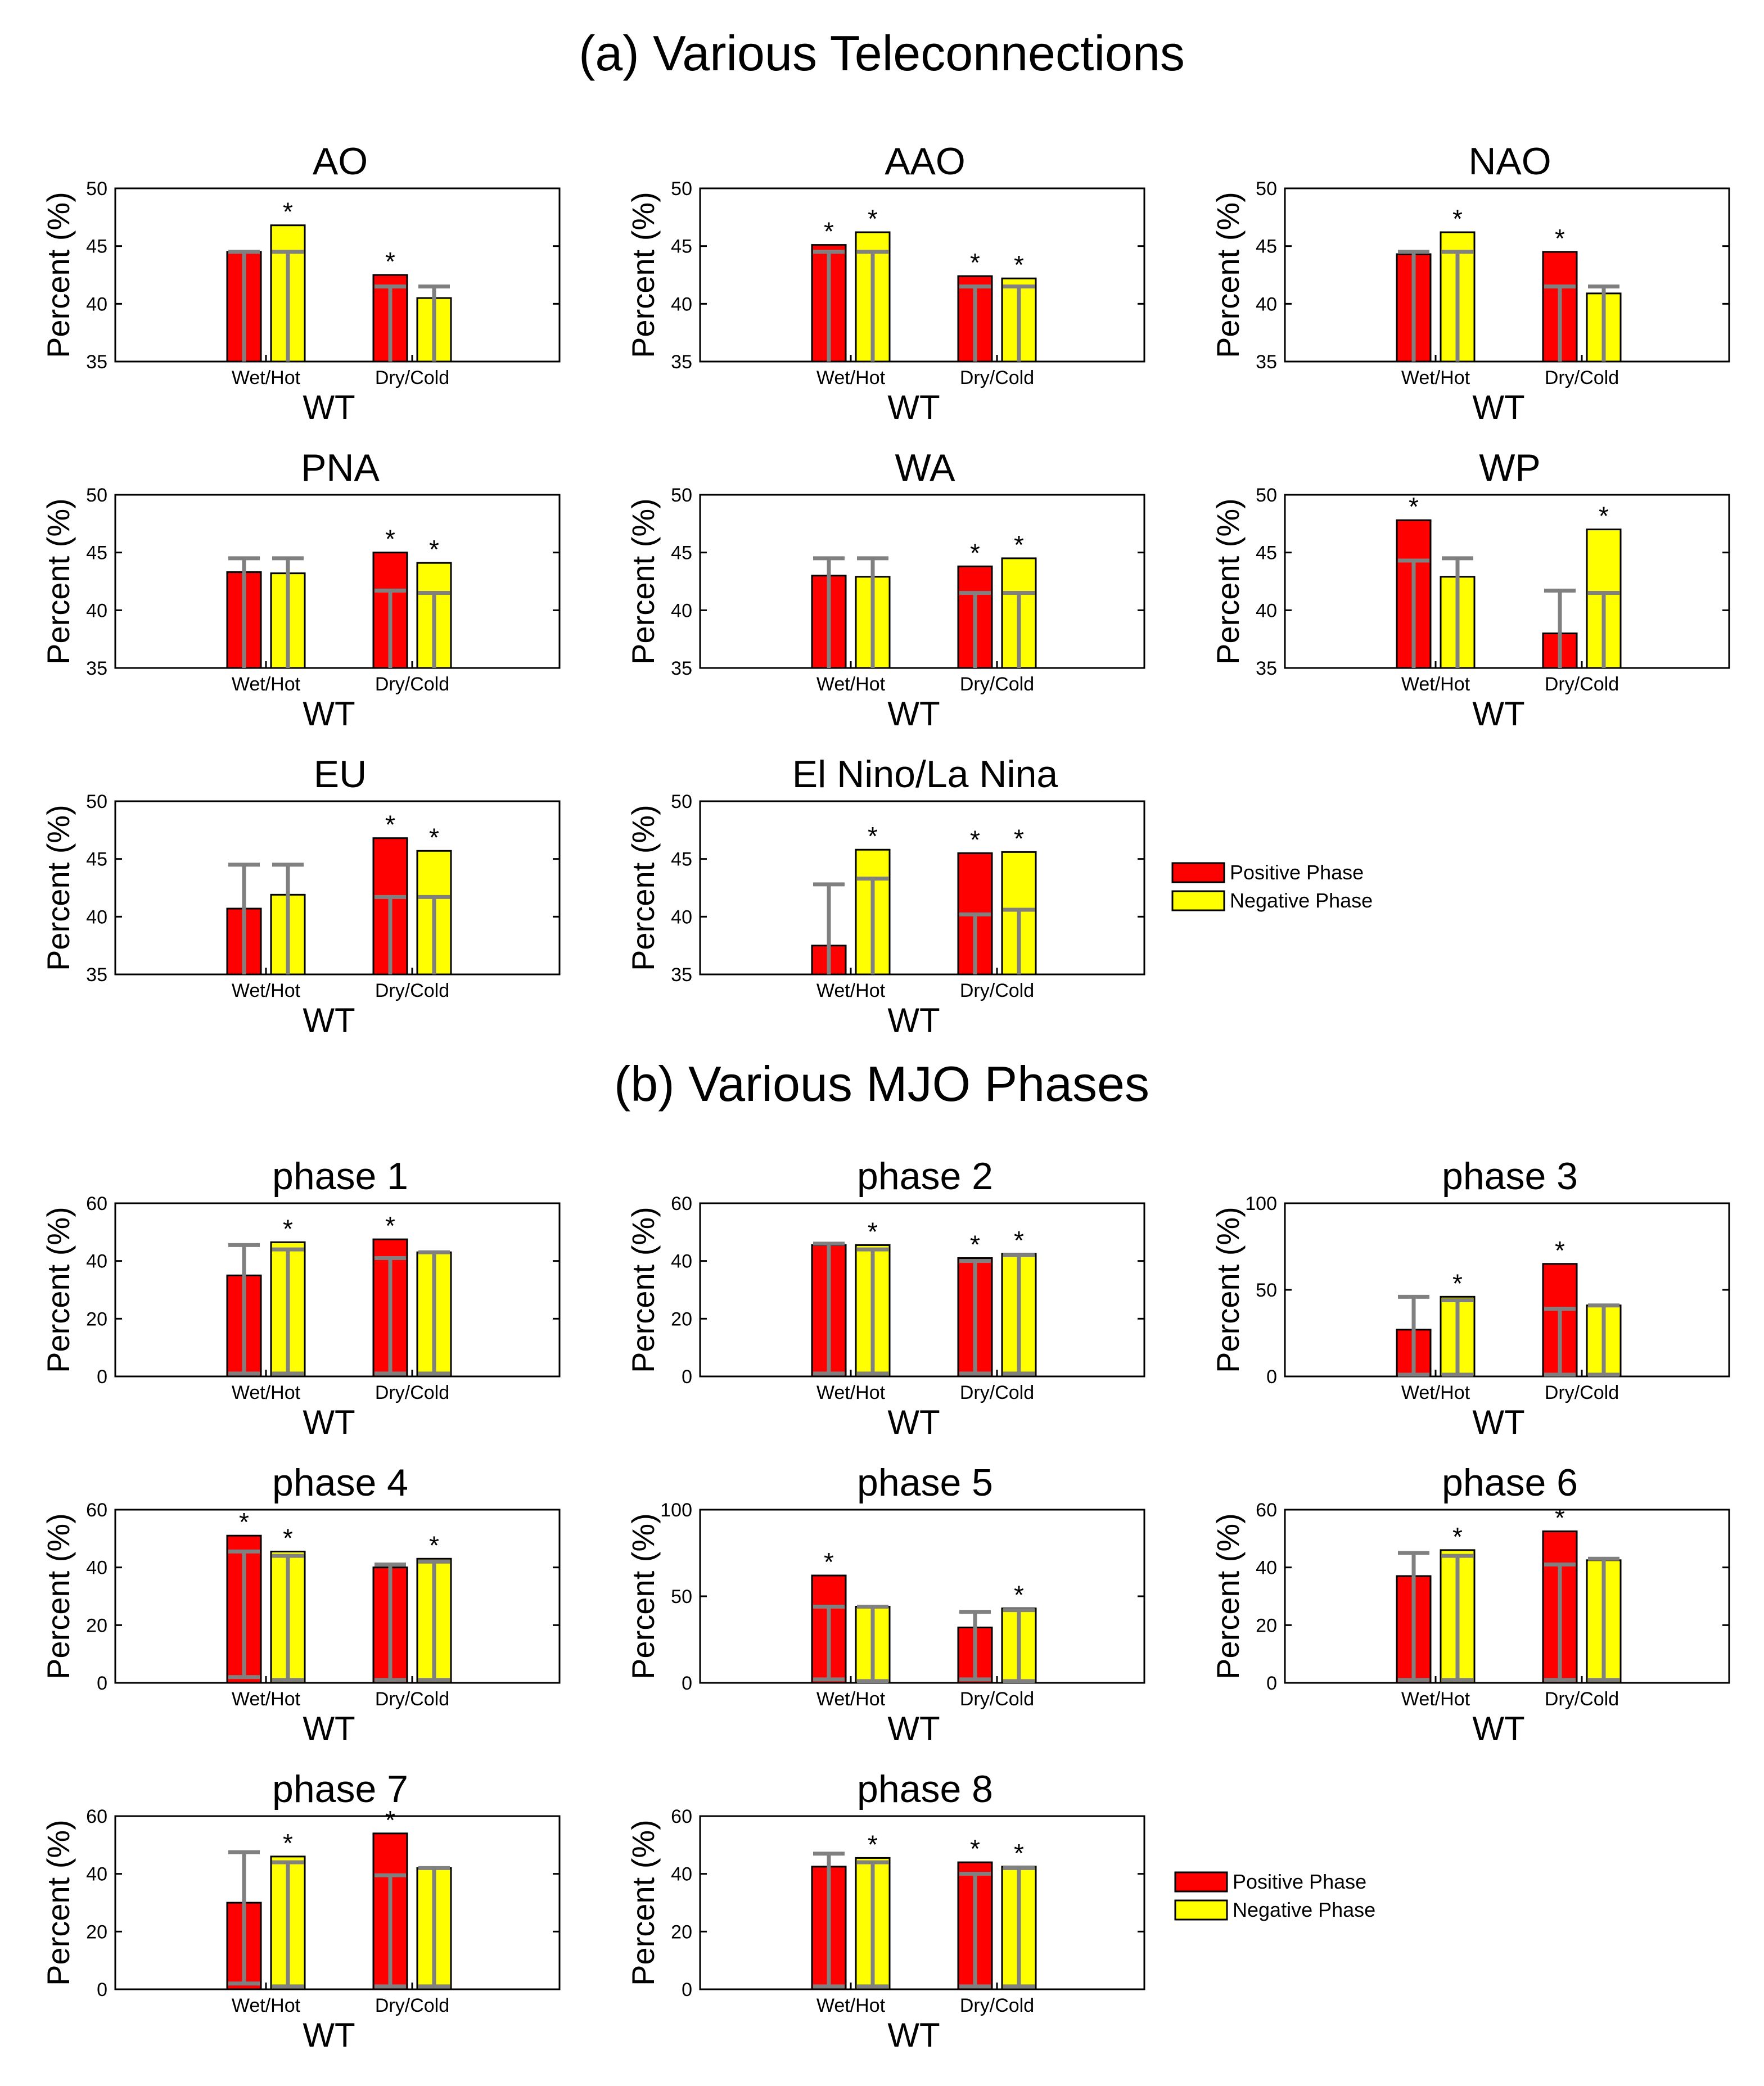 Image resolution: width=1764 pixels, height=2086 pixels. What do you see at coordinates (925, 1176) in the screenshot?
I see `panel-title: phase 2` at bounding box center [925, 1176].